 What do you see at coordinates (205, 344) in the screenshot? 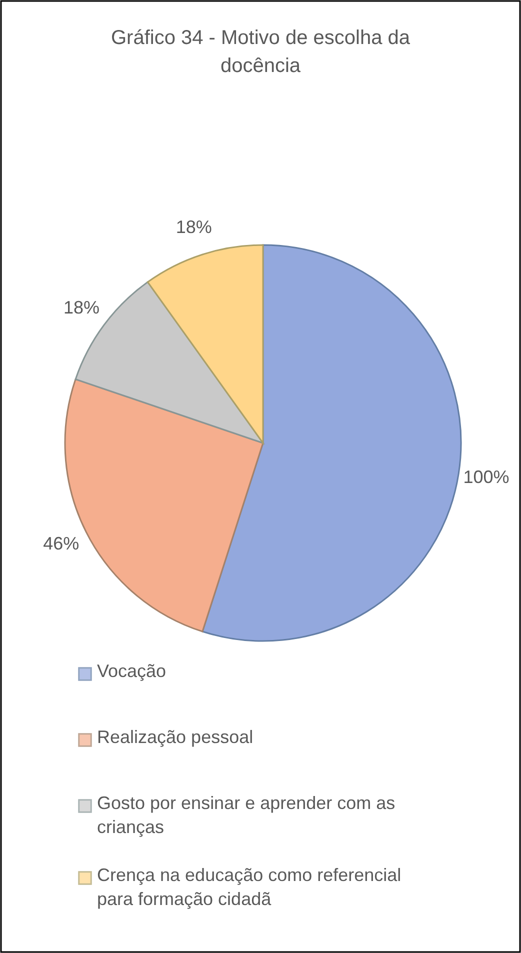
I see `pie-slice` at bounding box center [205, 344].